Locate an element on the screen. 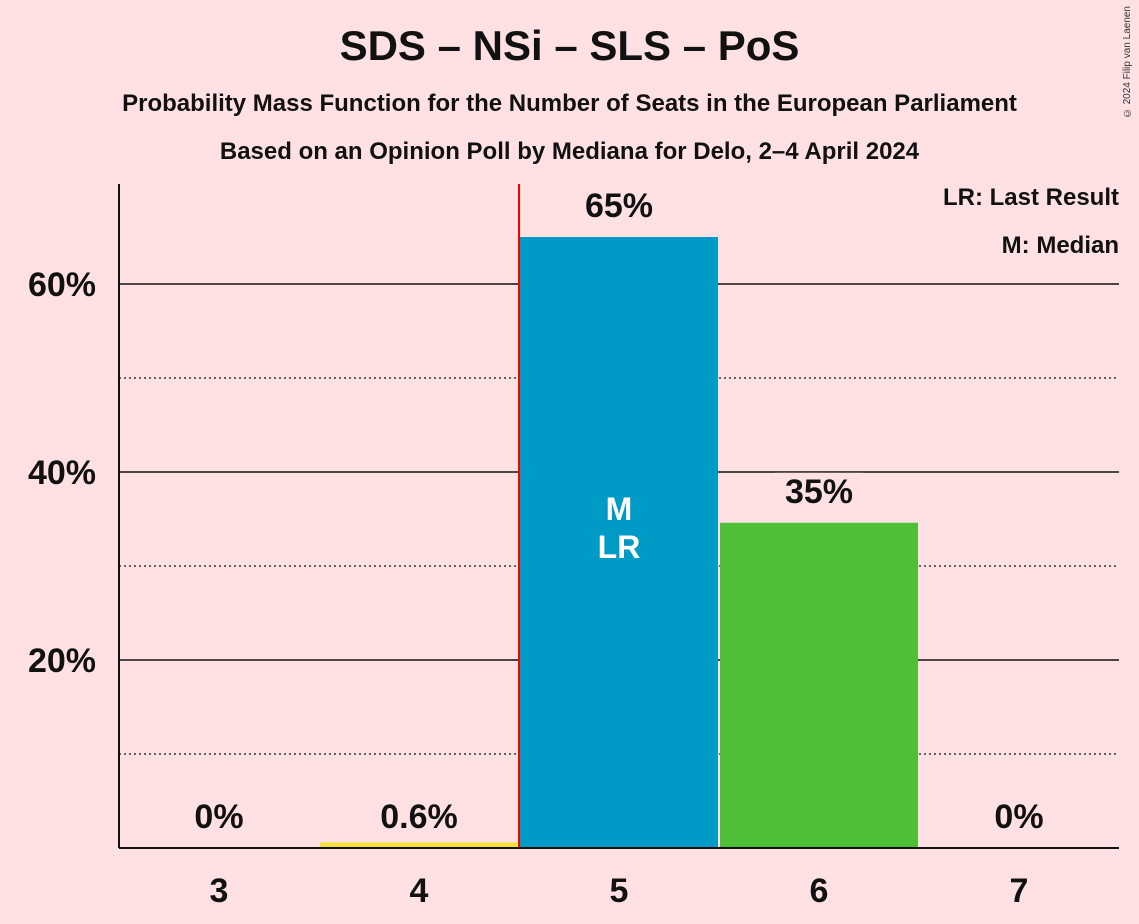 The height and width of the screenshot is (924, 1139). data-label: 35% is located at coordinates (819, 492).